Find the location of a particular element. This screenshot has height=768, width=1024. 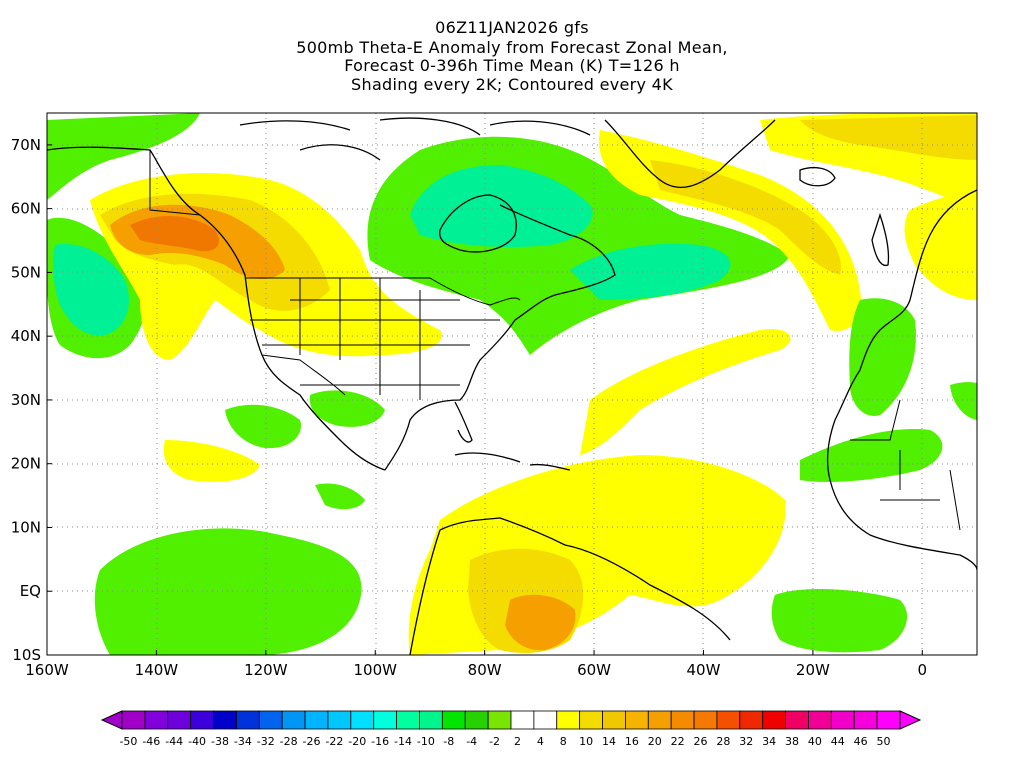

colorbar-label: 26 is located at coordinates (701, 741).